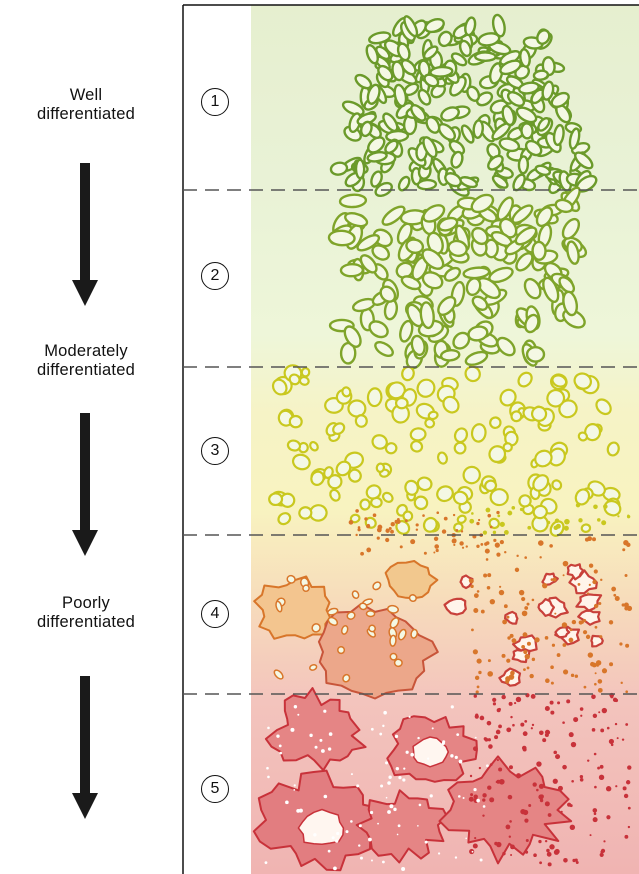 The height and width of the screenshot is (874, 639). I want to click on arrow-down-icon, so click(85, 747).